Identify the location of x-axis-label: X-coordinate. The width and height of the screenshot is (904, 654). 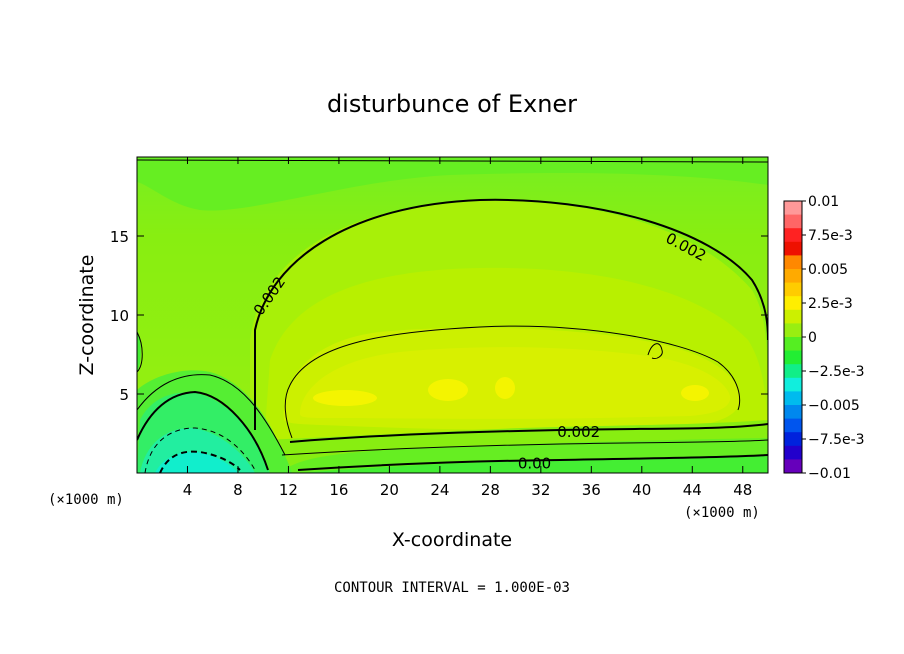
(452, 540).